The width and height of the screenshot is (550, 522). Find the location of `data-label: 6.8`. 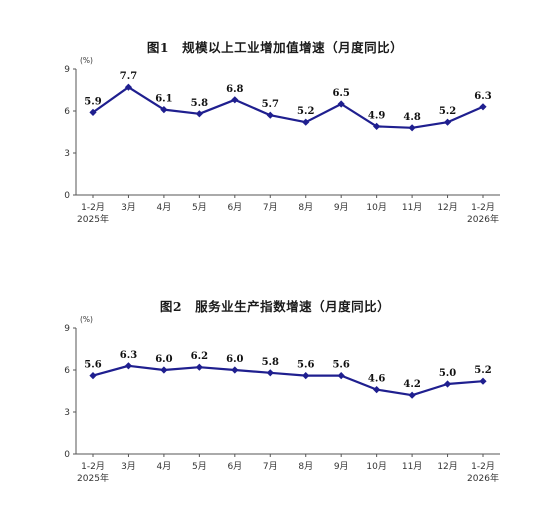

data-label: 6.8 is located at coordinates (234, 89).